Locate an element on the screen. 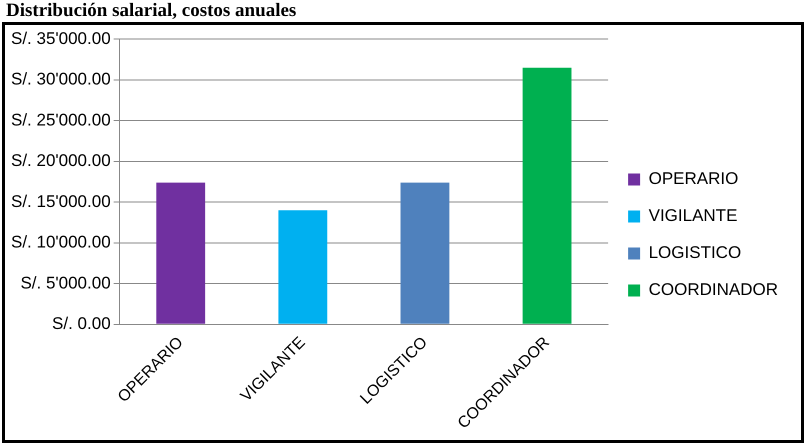 This screenshot has height=443, width=806. y-tick-label: S/. 35'000.00 is located at coordinates (60, 38).